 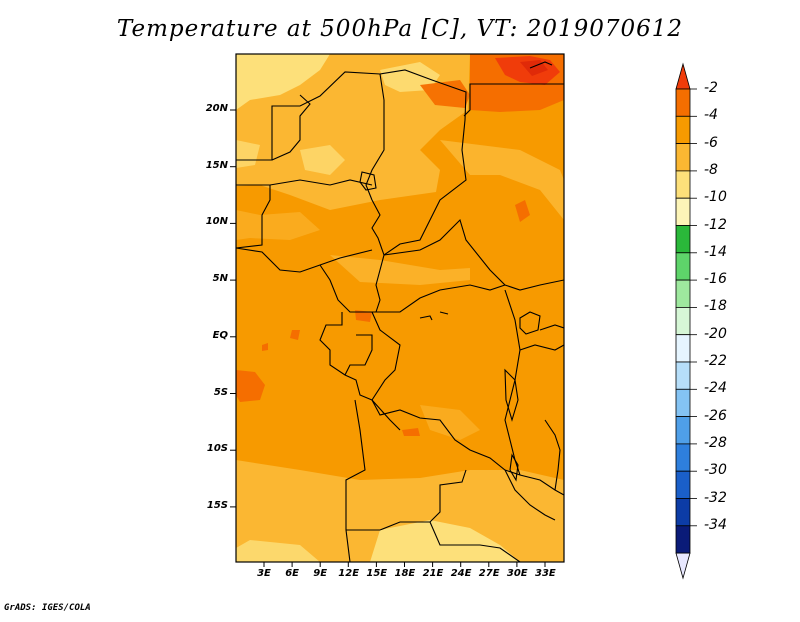 I want to click on lat-tick-label: 5S, so click(x=220, y=392).